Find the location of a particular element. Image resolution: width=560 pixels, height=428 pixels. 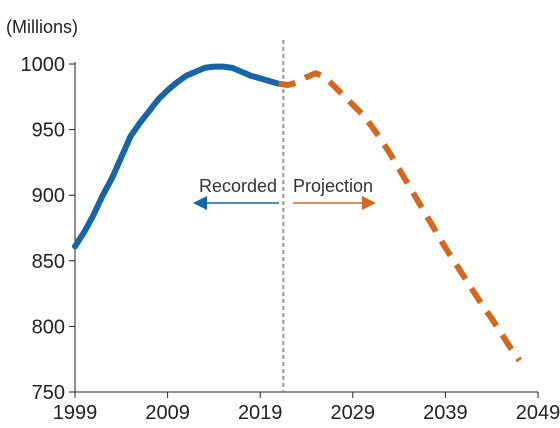

x-tick-label: 2019 is located at coordinates (260, 413).